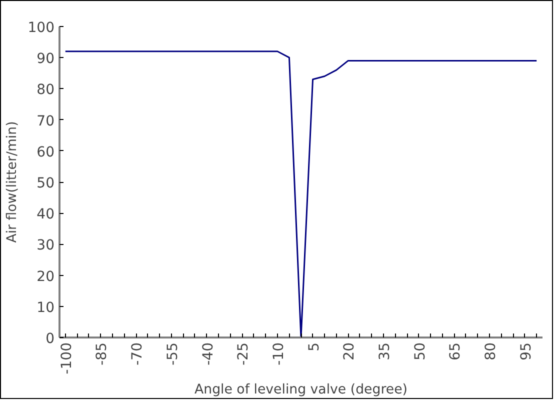 This screenshot has height=401, width=555. What do you see at coordinates (41, 28) in the screenshot?
I see `y-tick-label: 100` at bounding box center [41, 28].